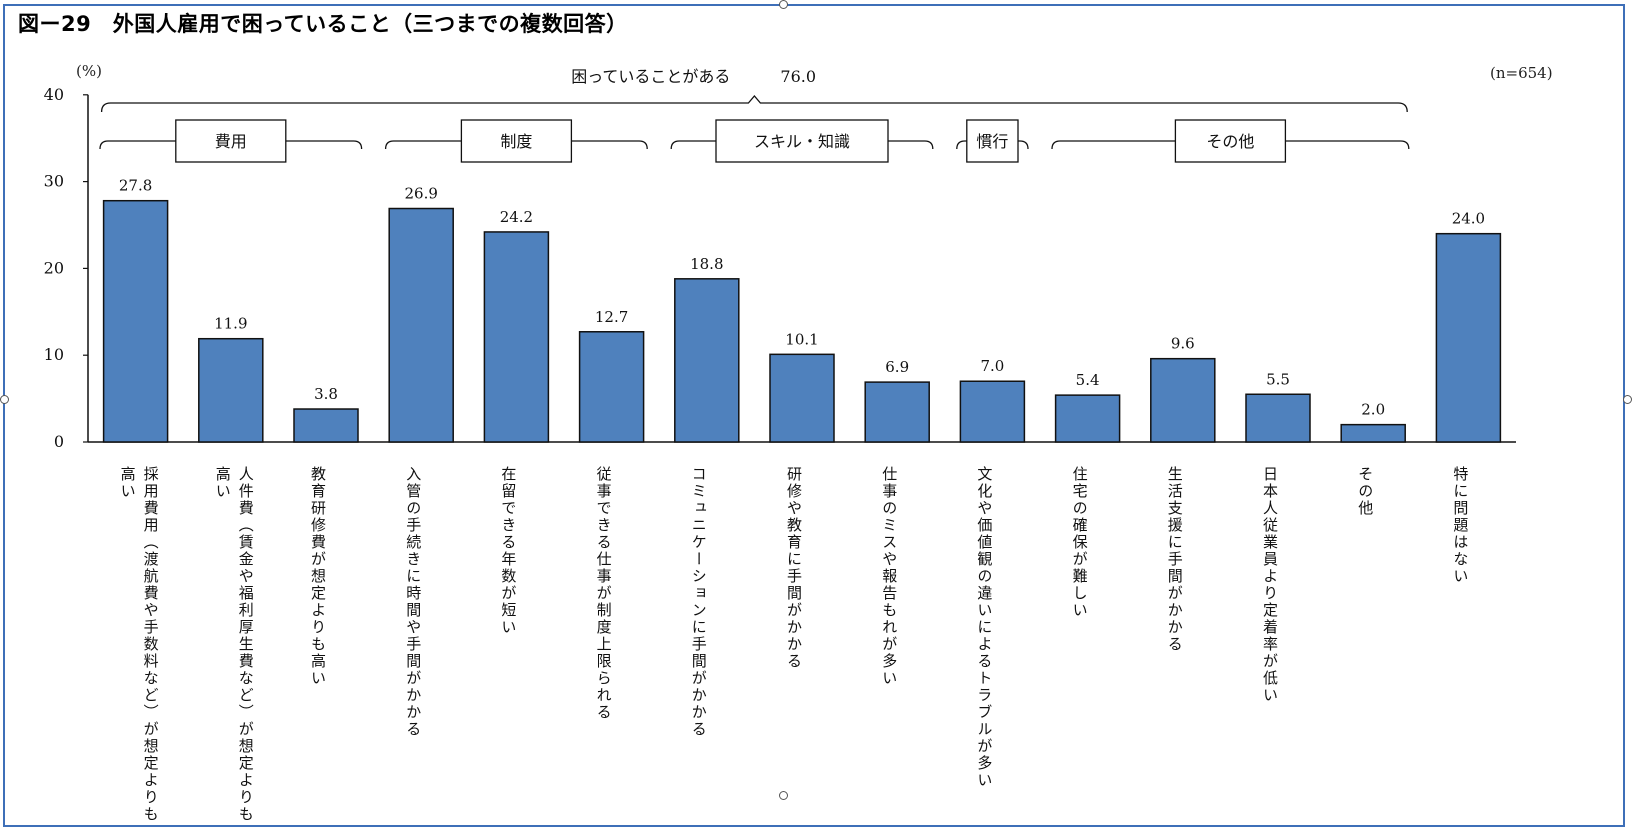  Describe the element at coordinates (89, 71) in the screenshot. I see `y-axis-unit: (%)` at that location.